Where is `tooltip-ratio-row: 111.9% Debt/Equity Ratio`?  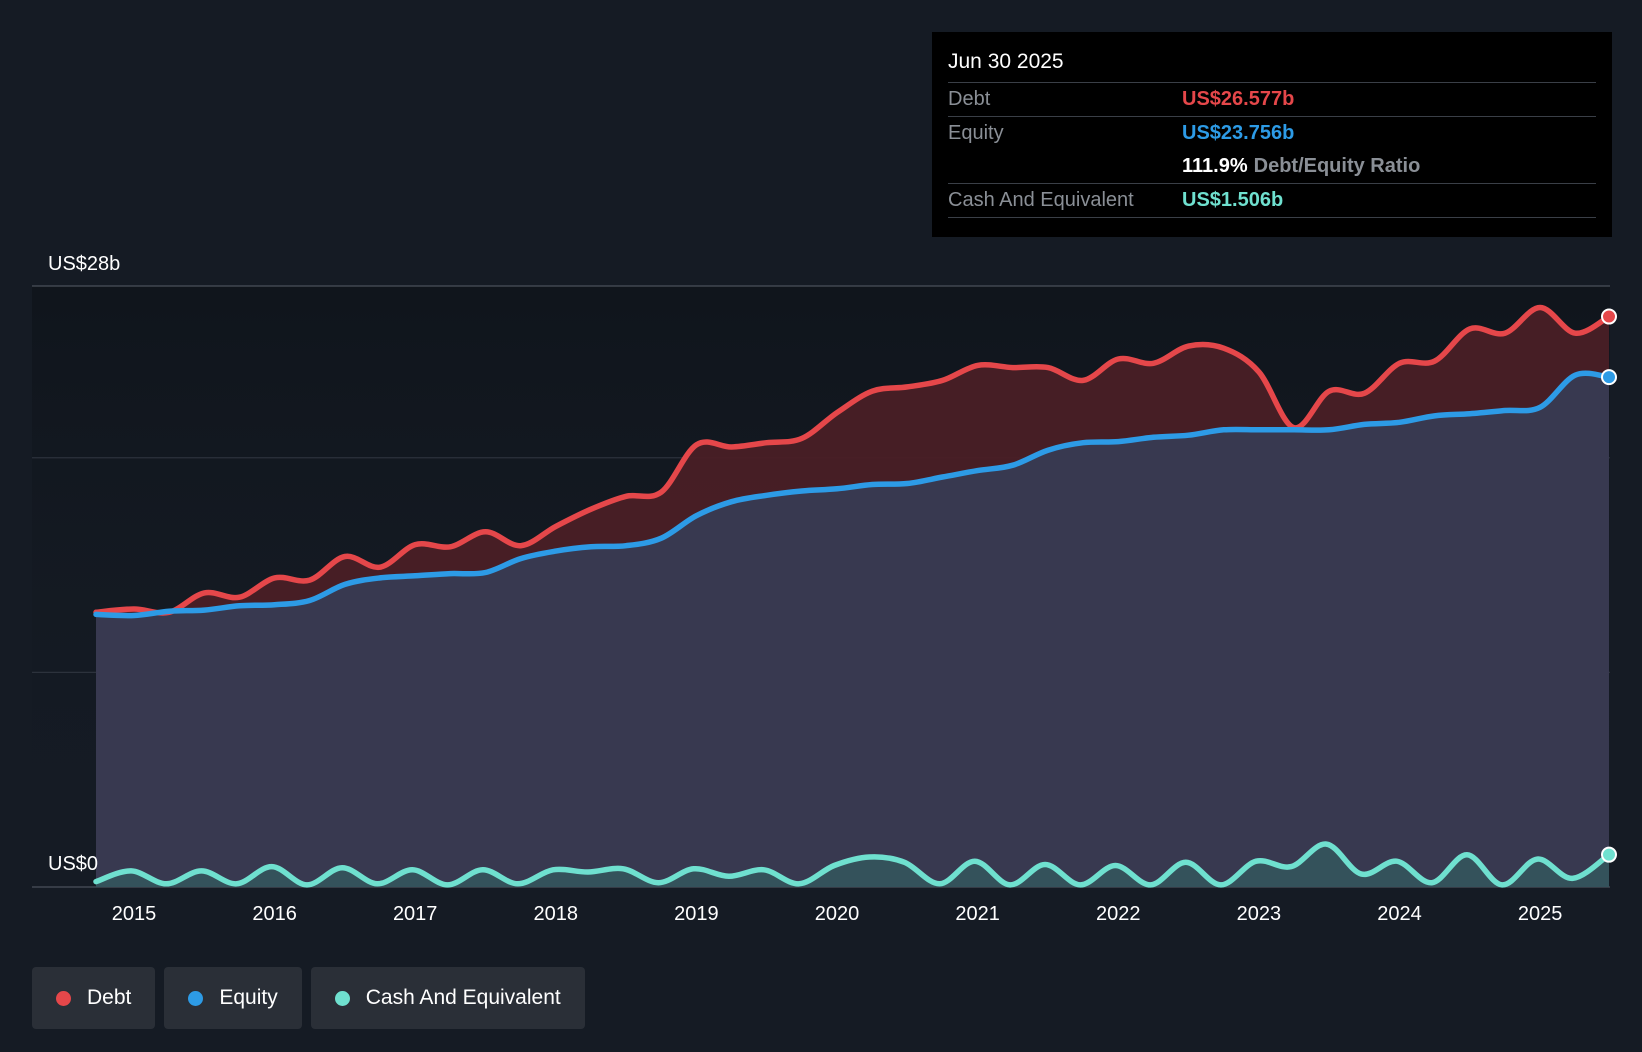
tooltip-ratio-row: 111.9% Debt/Equity Ratio is located at coordinates (1272, 167).